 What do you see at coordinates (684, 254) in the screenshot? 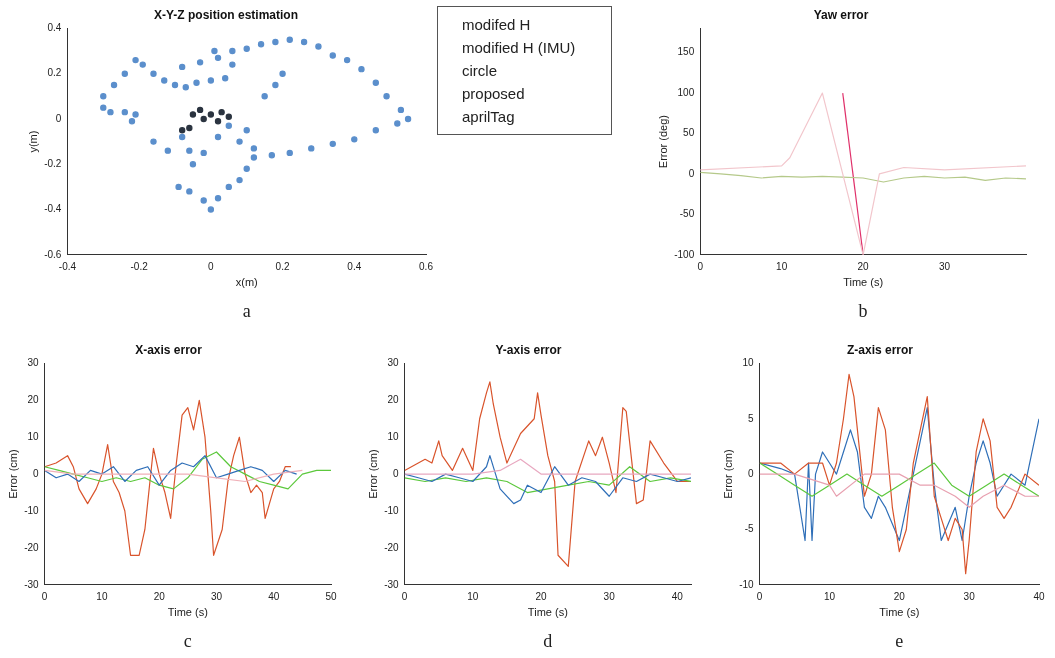
I see `y-tick-label: -100` at bounding box center [684, 254].